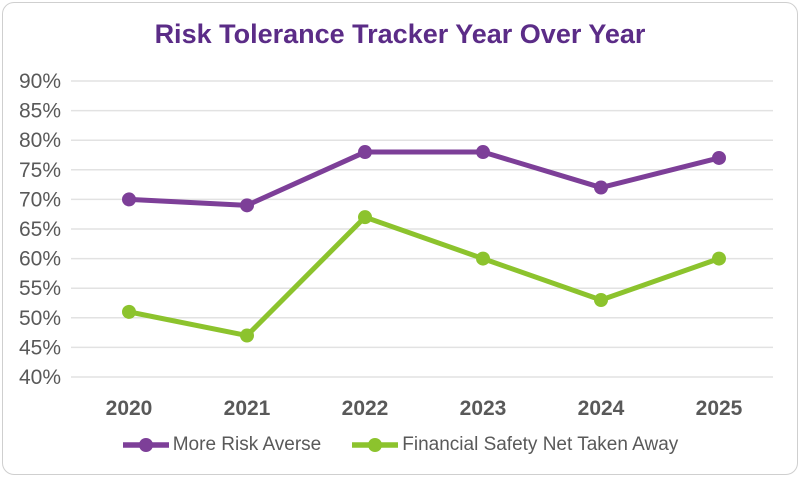 This screenshot has height=477, width=800. What do you see at coordinates (40, 199) in the screenshot?
I see `y-tick-label: 70%` at bounding box center [40, 199].